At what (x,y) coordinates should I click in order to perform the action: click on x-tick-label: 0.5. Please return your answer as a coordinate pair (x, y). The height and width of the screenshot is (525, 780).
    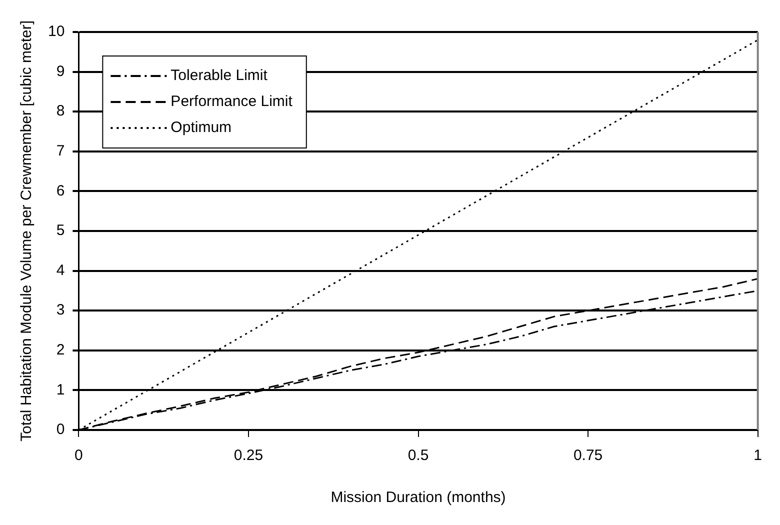
    Looking at the image, I should click on (418, 455).